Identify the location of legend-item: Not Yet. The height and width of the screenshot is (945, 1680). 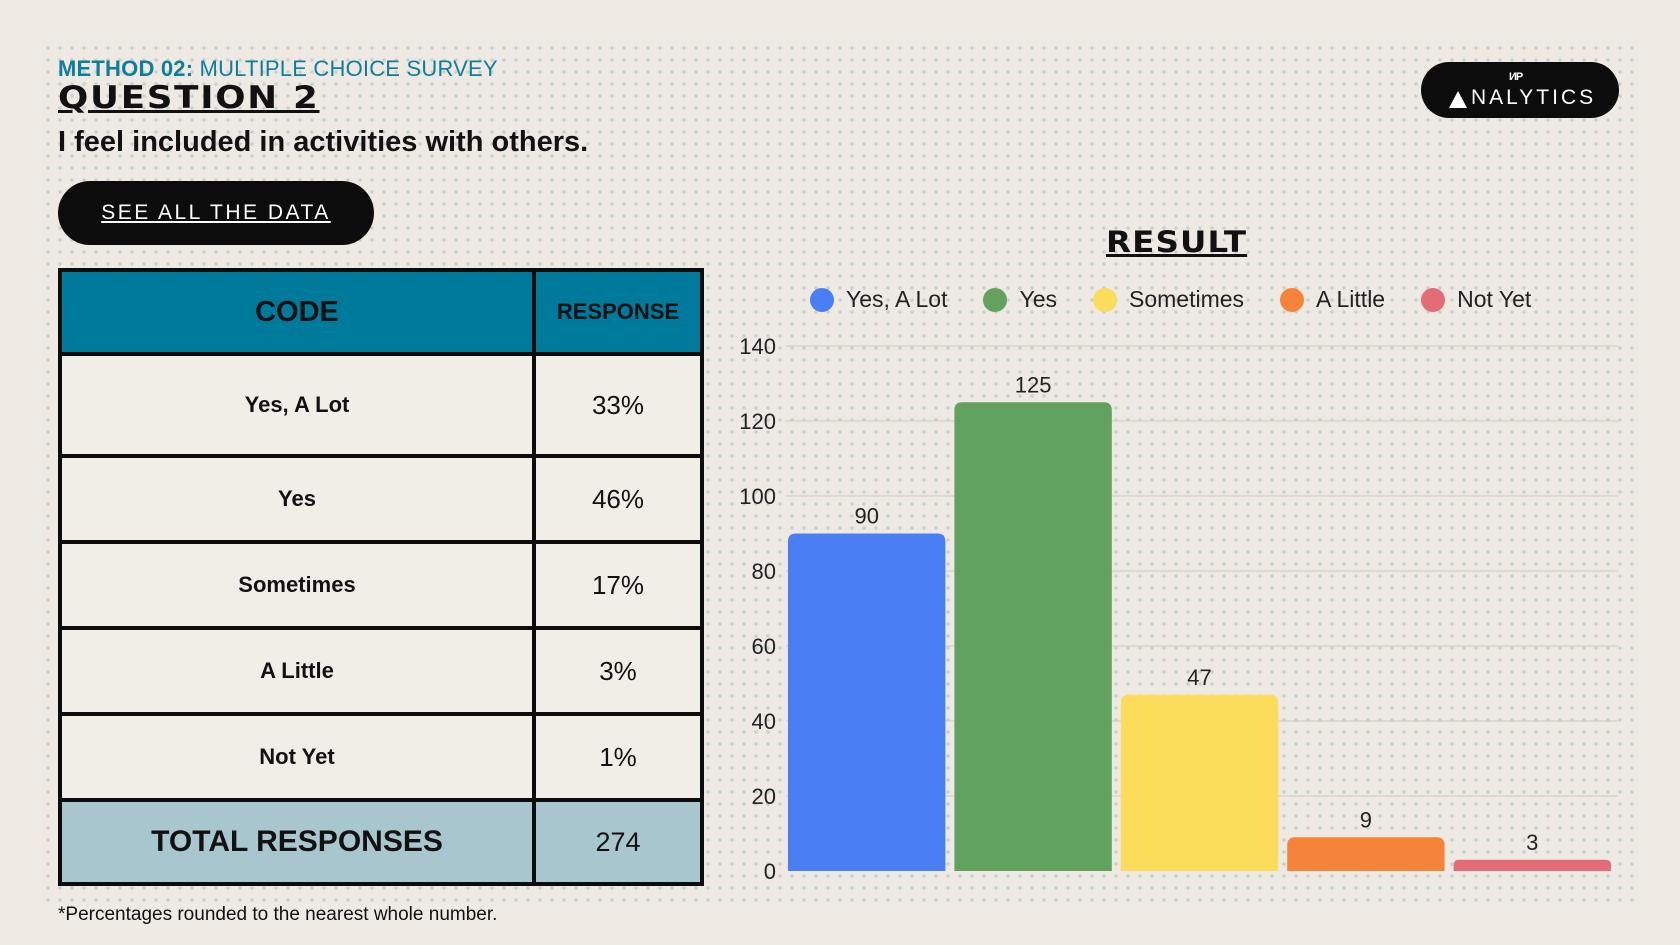
(1476, 299).